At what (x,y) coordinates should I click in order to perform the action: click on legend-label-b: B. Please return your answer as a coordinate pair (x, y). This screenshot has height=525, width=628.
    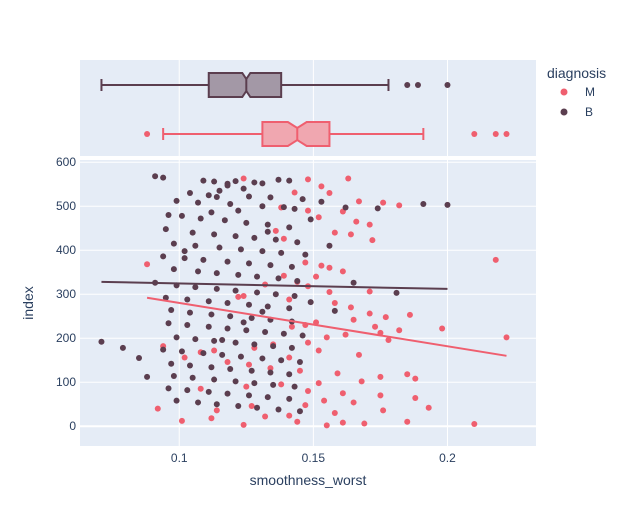
    Looking at the image, I should click on (589, 112).